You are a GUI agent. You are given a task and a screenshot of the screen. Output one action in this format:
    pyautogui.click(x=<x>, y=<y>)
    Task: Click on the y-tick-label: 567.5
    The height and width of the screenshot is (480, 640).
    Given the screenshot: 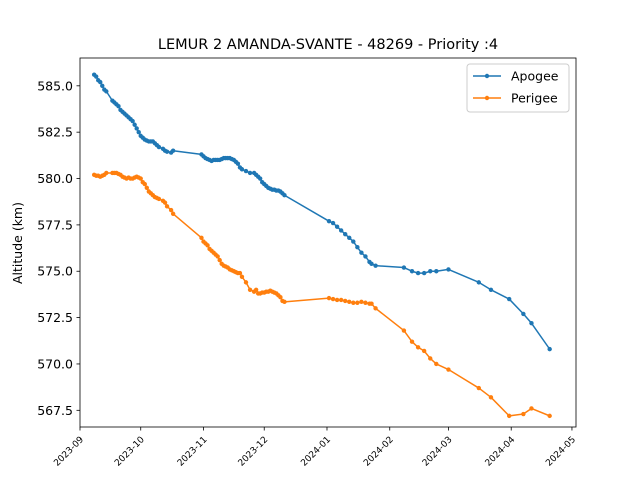 What is the action you would take?
    pyautogui.click(x=55, y=410)
    